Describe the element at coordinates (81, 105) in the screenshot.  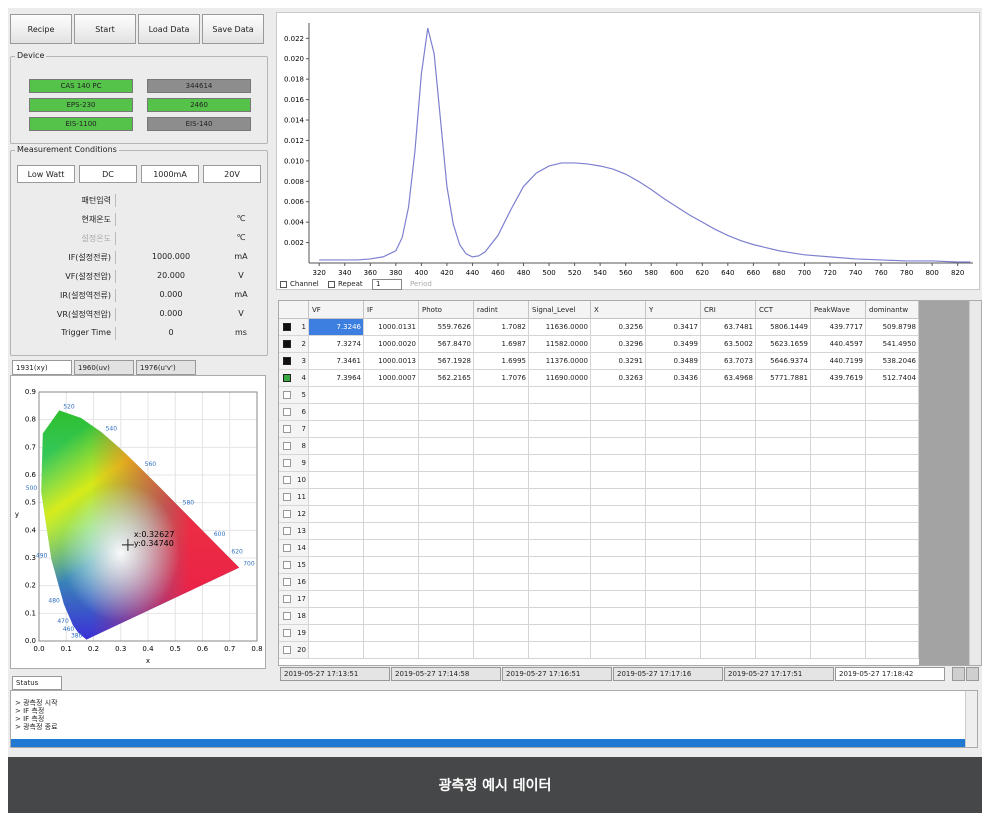
I see `device-button: EPS-230` at that location.